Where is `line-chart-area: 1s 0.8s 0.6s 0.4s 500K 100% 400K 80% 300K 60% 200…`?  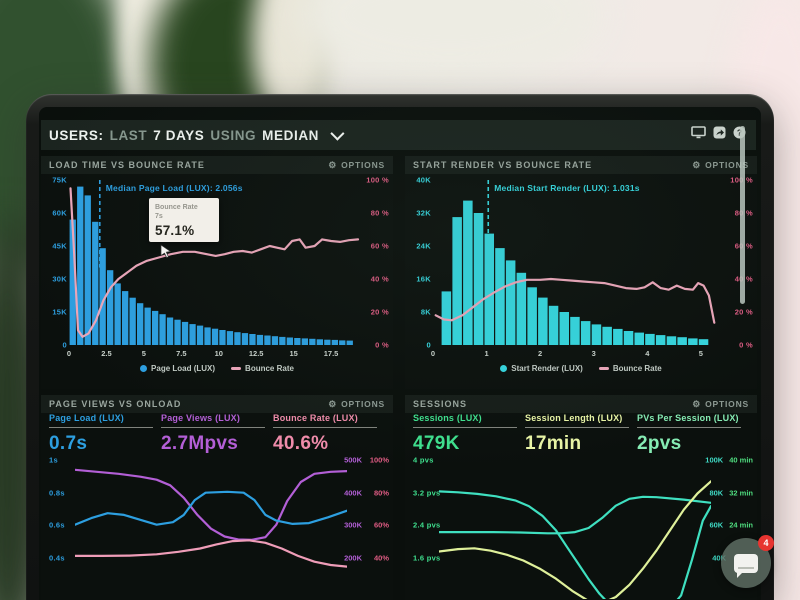
line-chart-area: 1s 0.8s 0.6s 0.4s 500K 100% 400K 80% 300K 60% 200… is located at coordinates (217, 527).